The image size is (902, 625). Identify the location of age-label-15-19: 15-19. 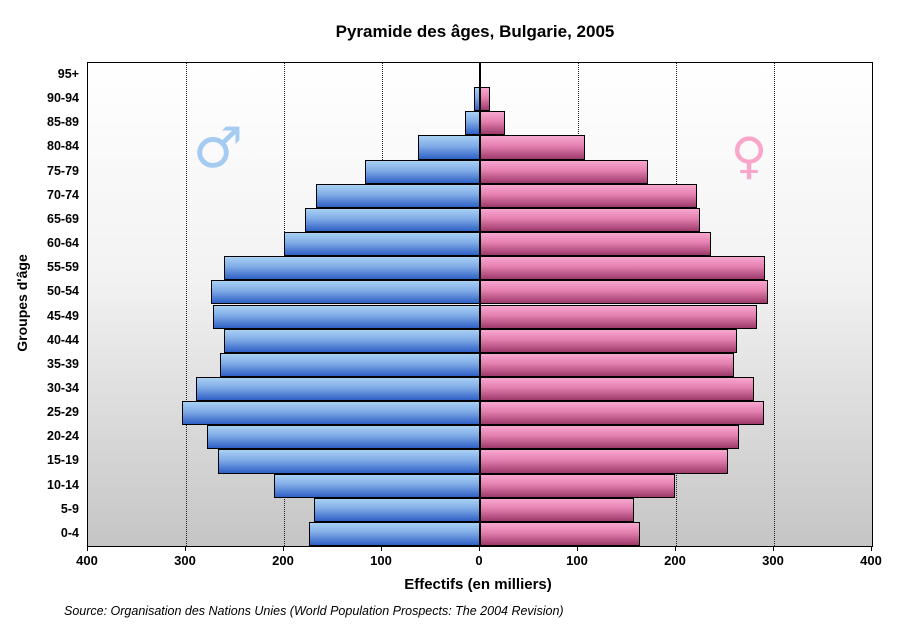
(63, 460).